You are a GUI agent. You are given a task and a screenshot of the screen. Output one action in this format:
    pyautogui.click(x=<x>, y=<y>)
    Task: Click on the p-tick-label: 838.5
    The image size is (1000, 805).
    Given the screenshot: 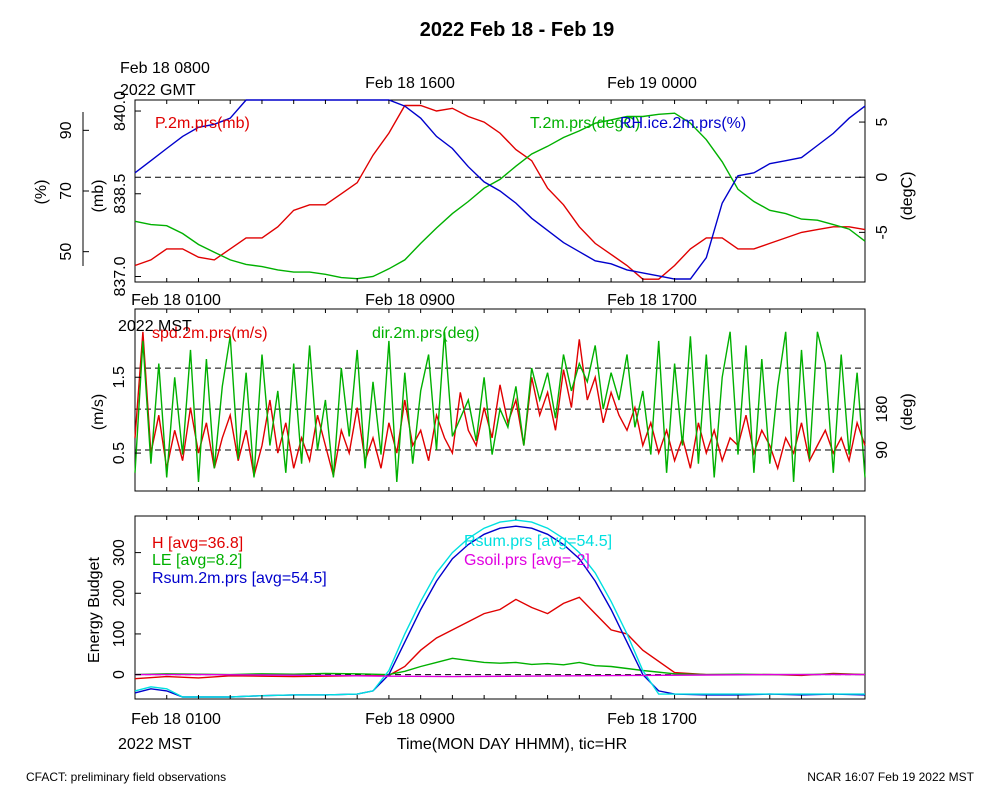 What is the action you would take?
    pyautogui.click(x=120, y=194)
    